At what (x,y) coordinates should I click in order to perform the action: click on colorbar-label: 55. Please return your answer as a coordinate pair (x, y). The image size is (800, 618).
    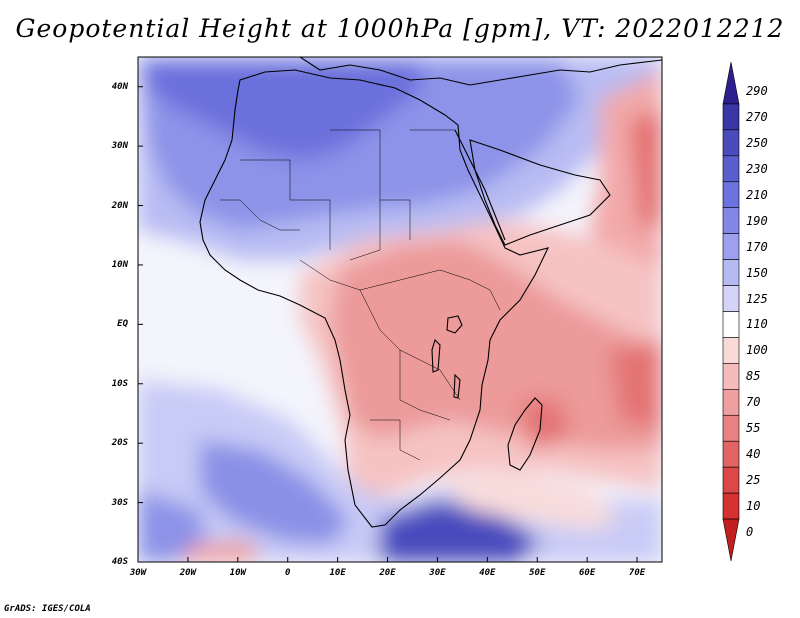
    Looking at the image, I should click on (753, 428).